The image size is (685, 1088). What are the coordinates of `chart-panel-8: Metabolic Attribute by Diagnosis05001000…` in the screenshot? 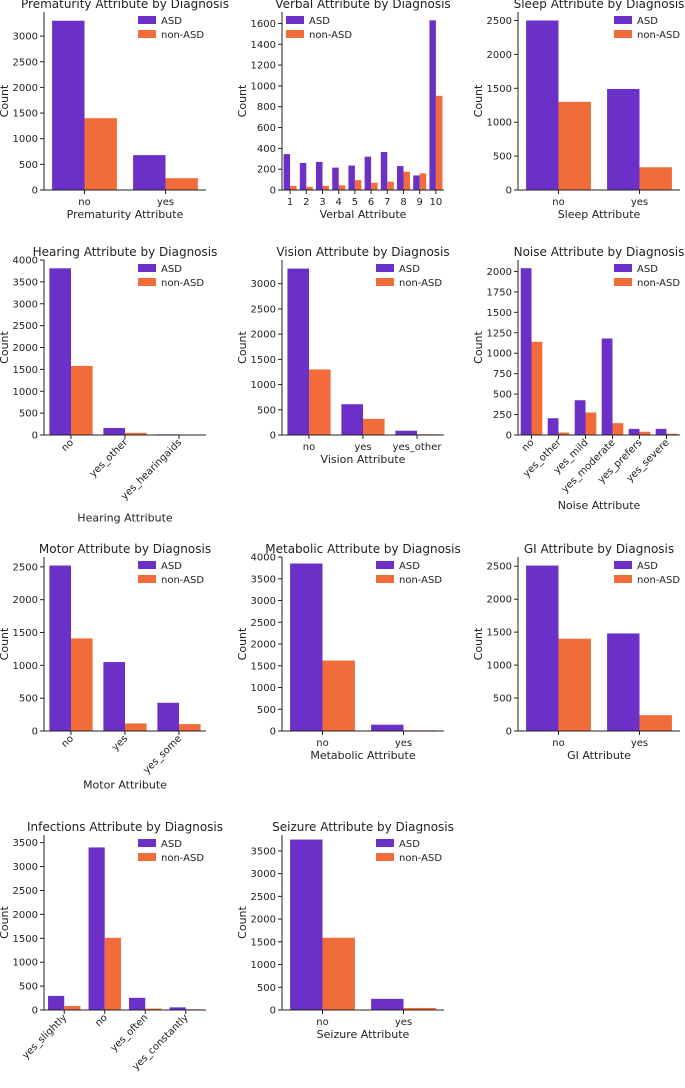 It's located at (348, 652).